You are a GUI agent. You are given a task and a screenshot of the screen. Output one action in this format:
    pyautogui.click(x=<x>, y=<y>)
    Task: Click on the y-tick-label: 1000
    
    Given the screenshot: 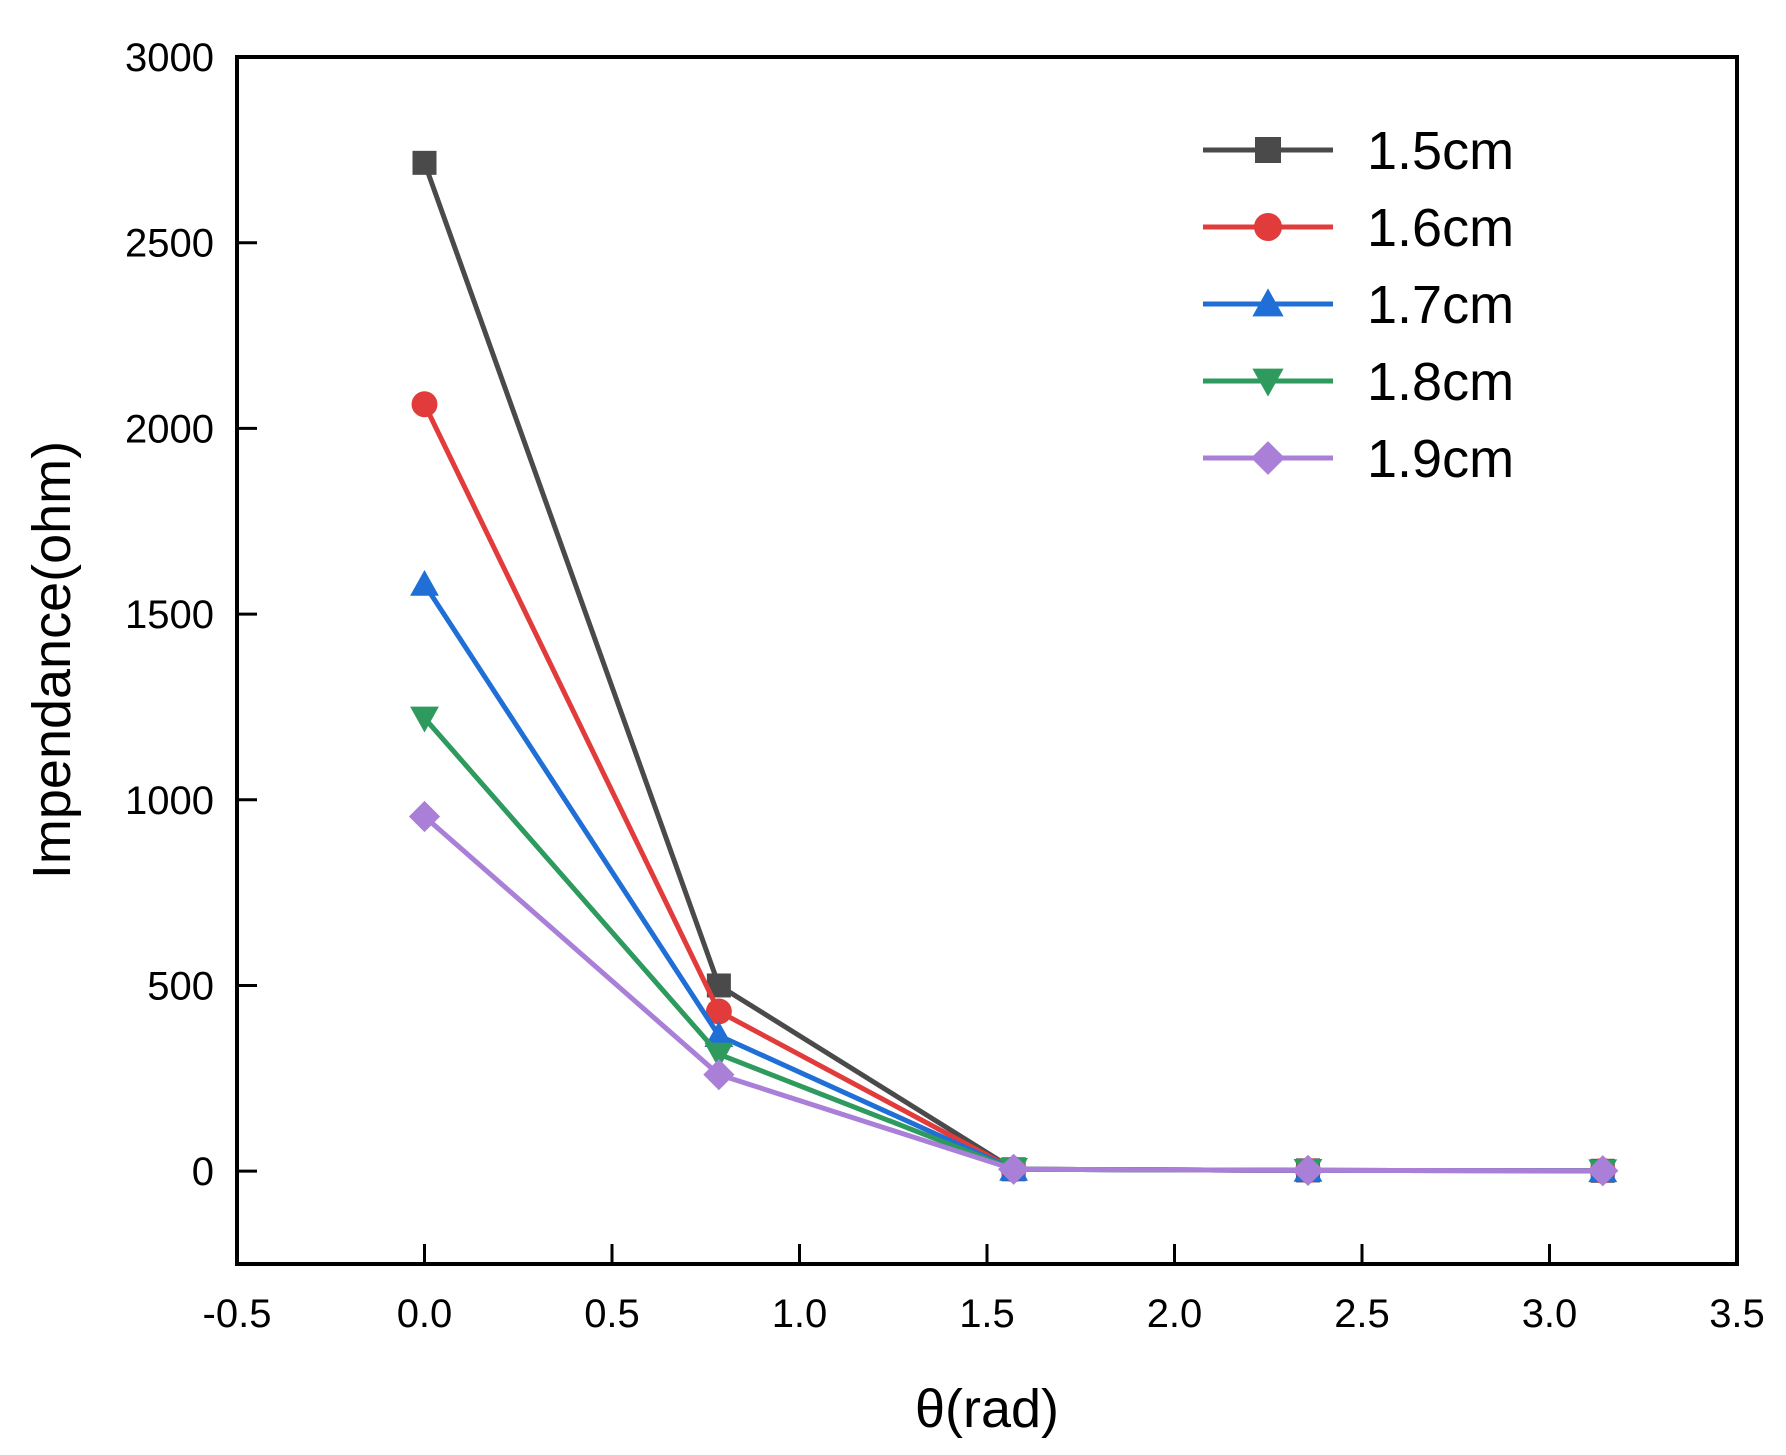 What is the action you would take?
    pyautogui.click(x=169, y=801)
    